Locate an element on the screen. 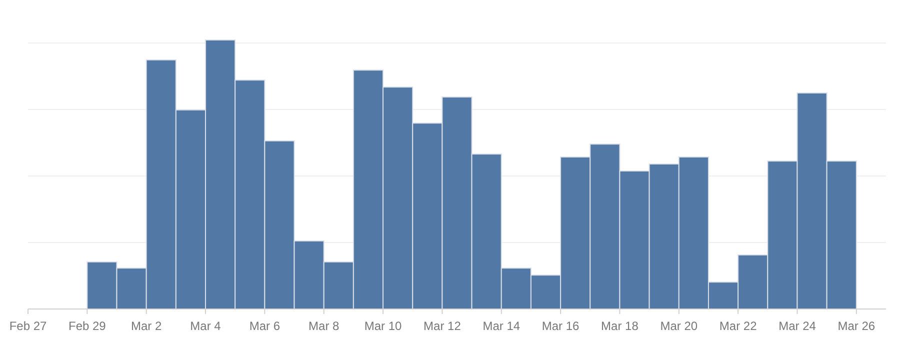  x-tick-label: Mar 2 is located at coordinates (146, 326).